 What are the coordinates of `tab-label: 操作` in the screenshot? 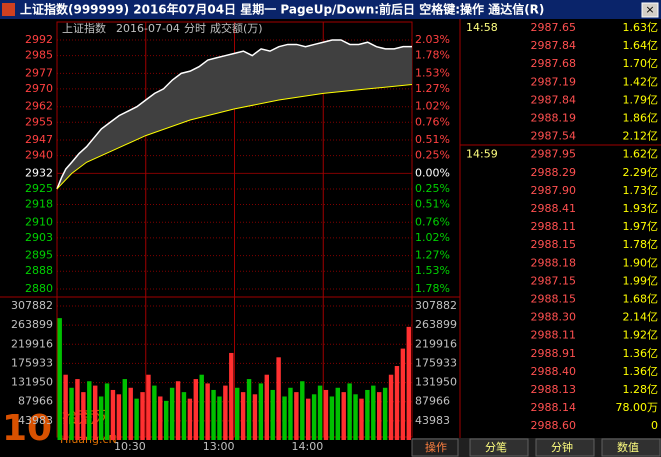 It's located at (436, 447).